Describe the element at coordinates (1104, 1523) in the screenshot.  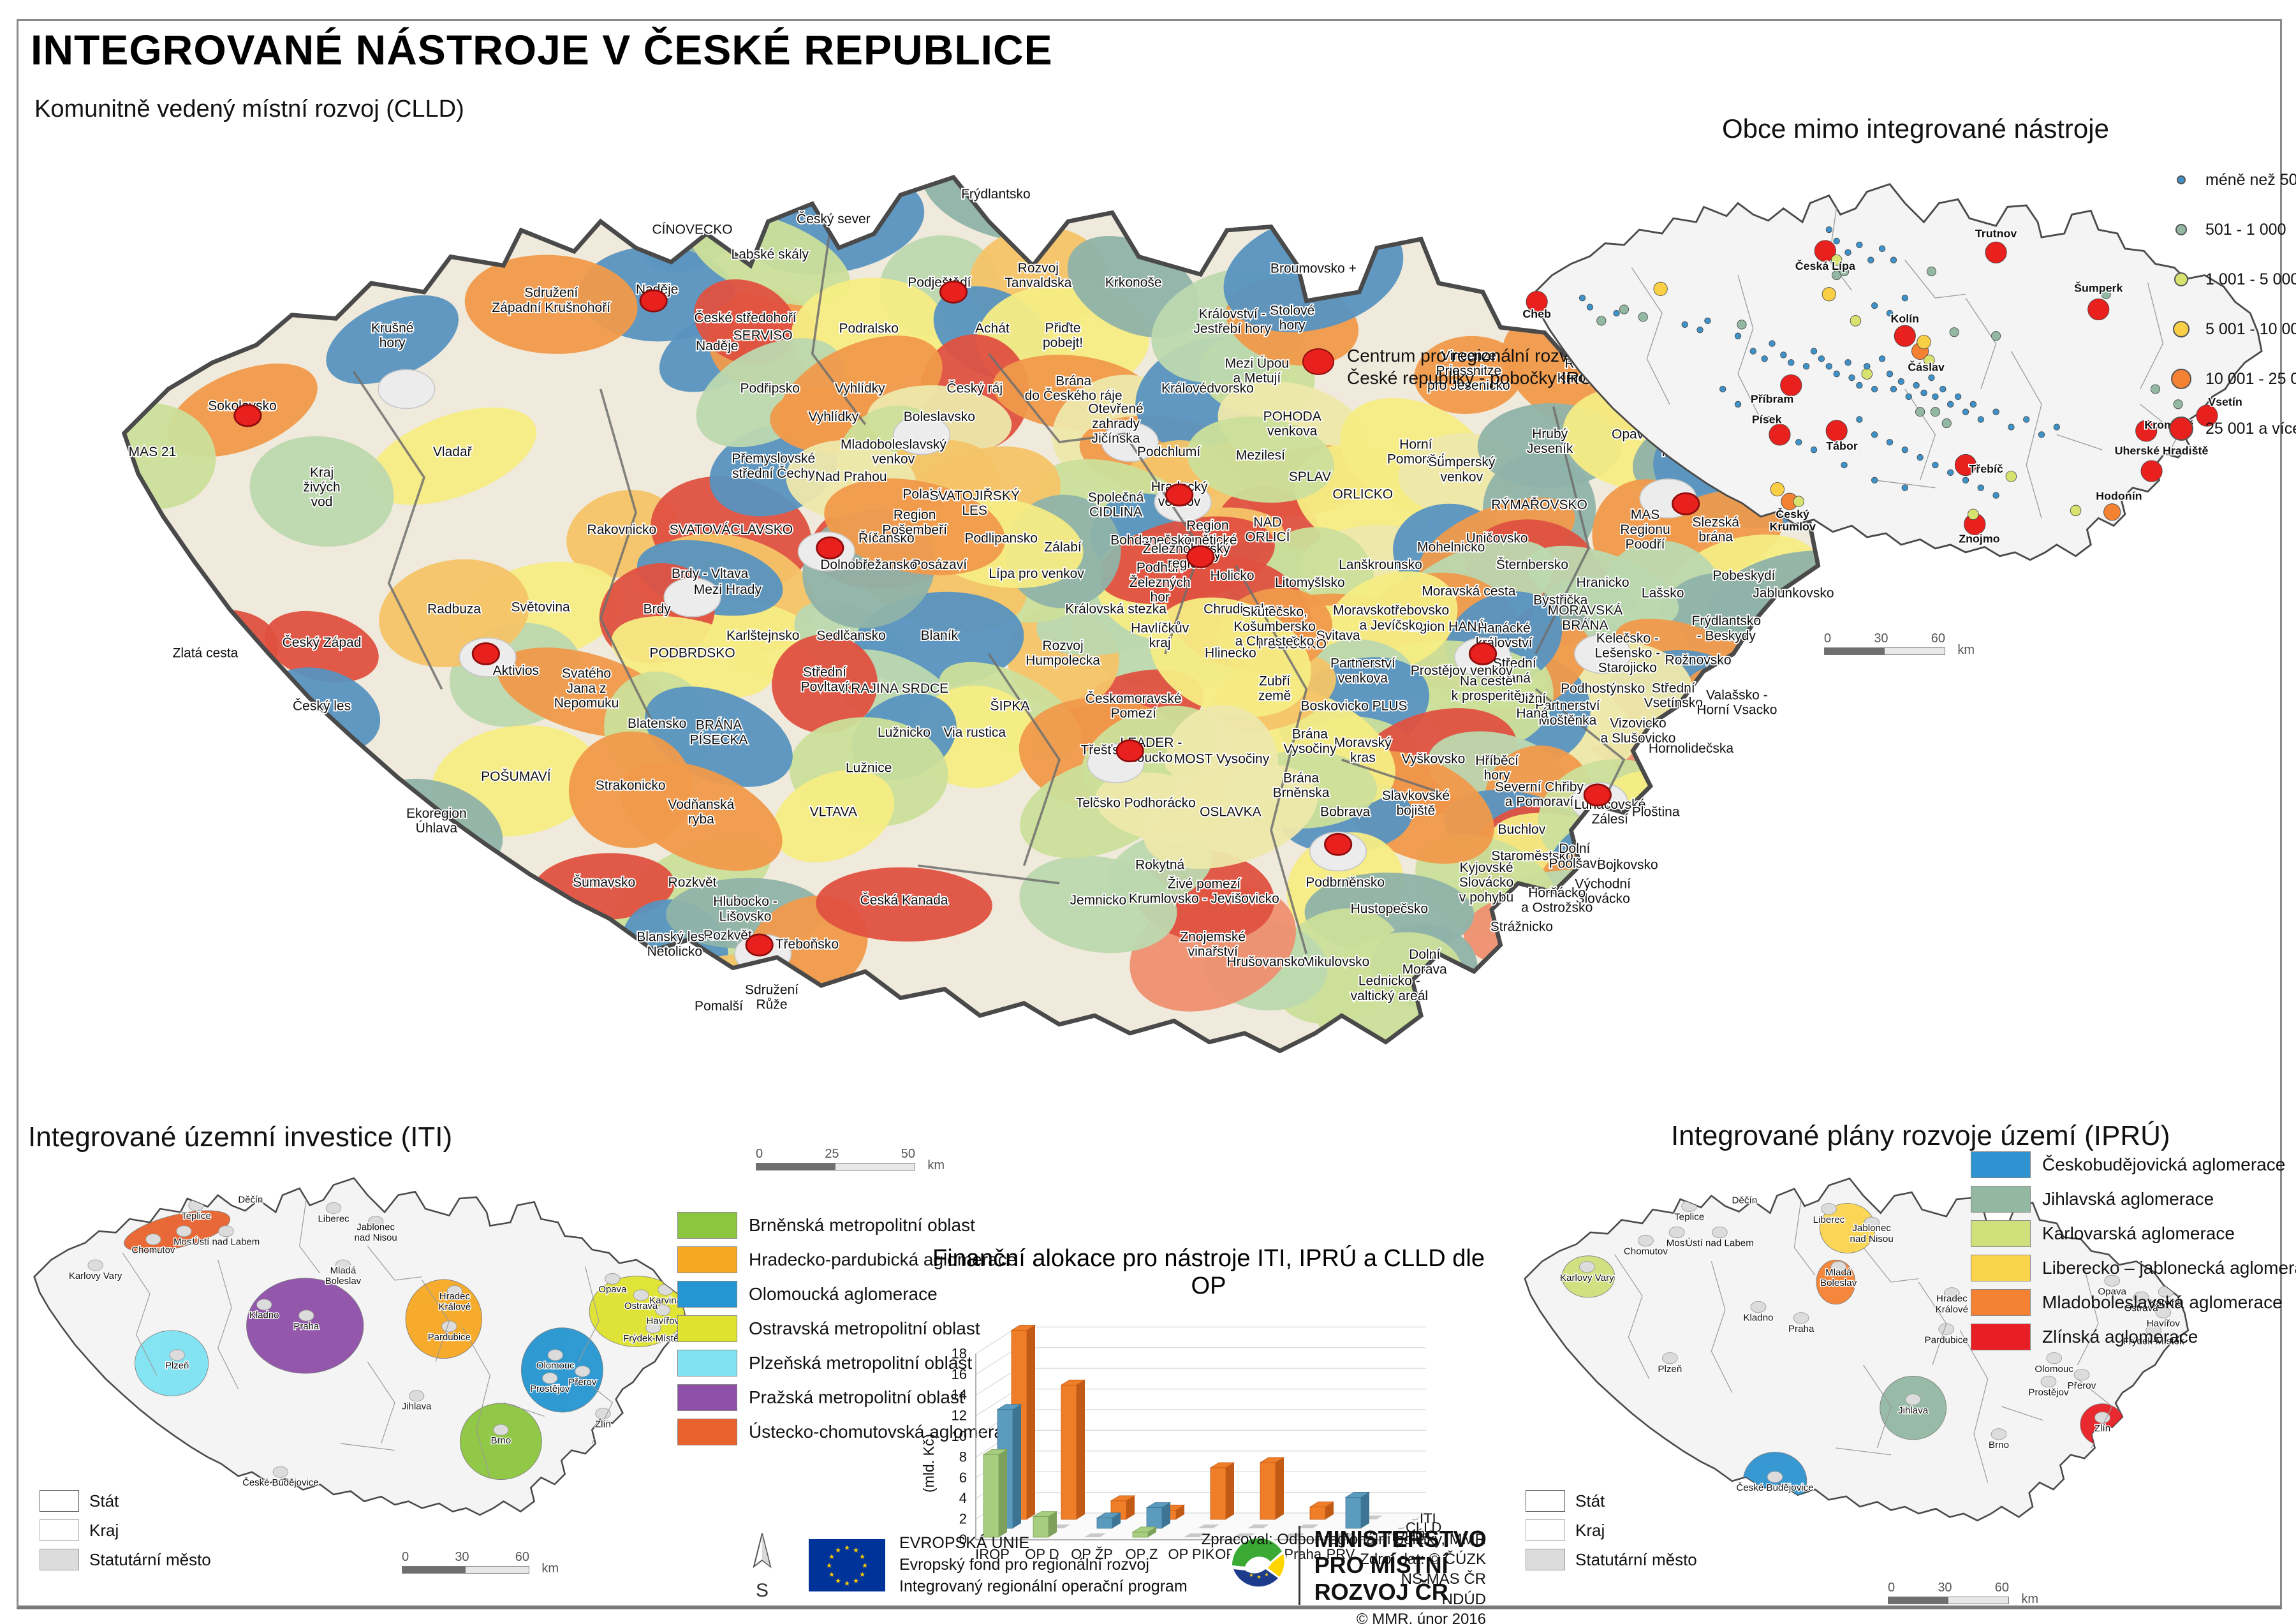
I see `bar-CLLD-OP ŽP` at that location.